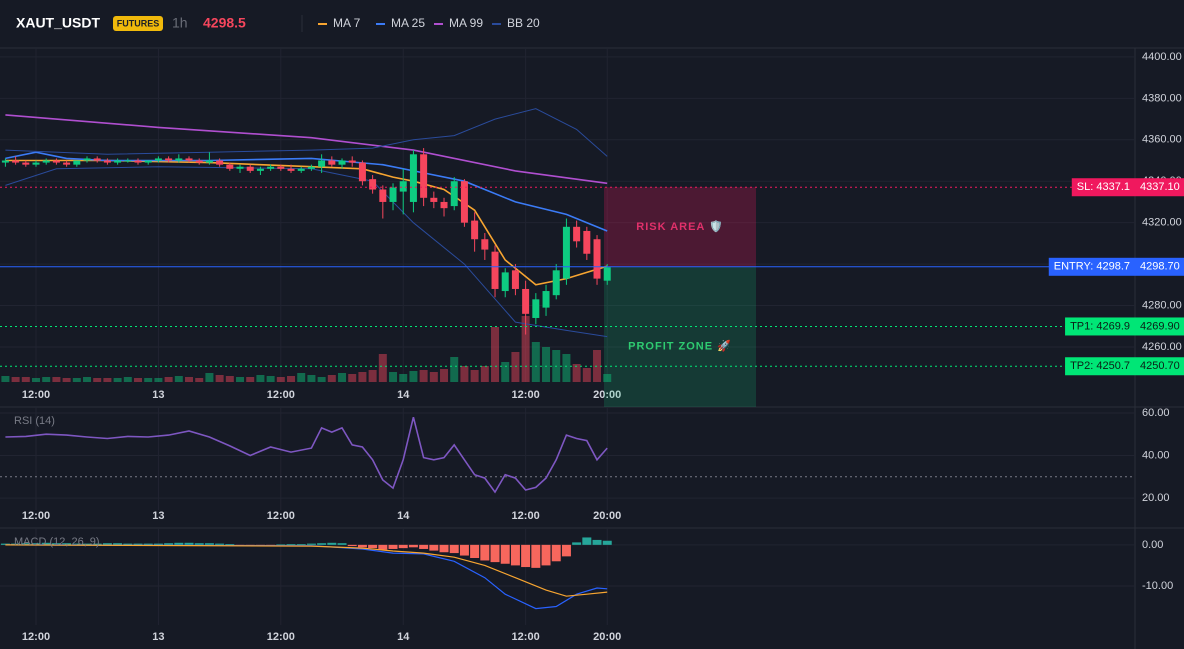 This screenshot has height=649, width=1184. Describe the element at coordinates (1162, 98) in the screenshot. I see `y-tick-label: 4380.00` at that location.